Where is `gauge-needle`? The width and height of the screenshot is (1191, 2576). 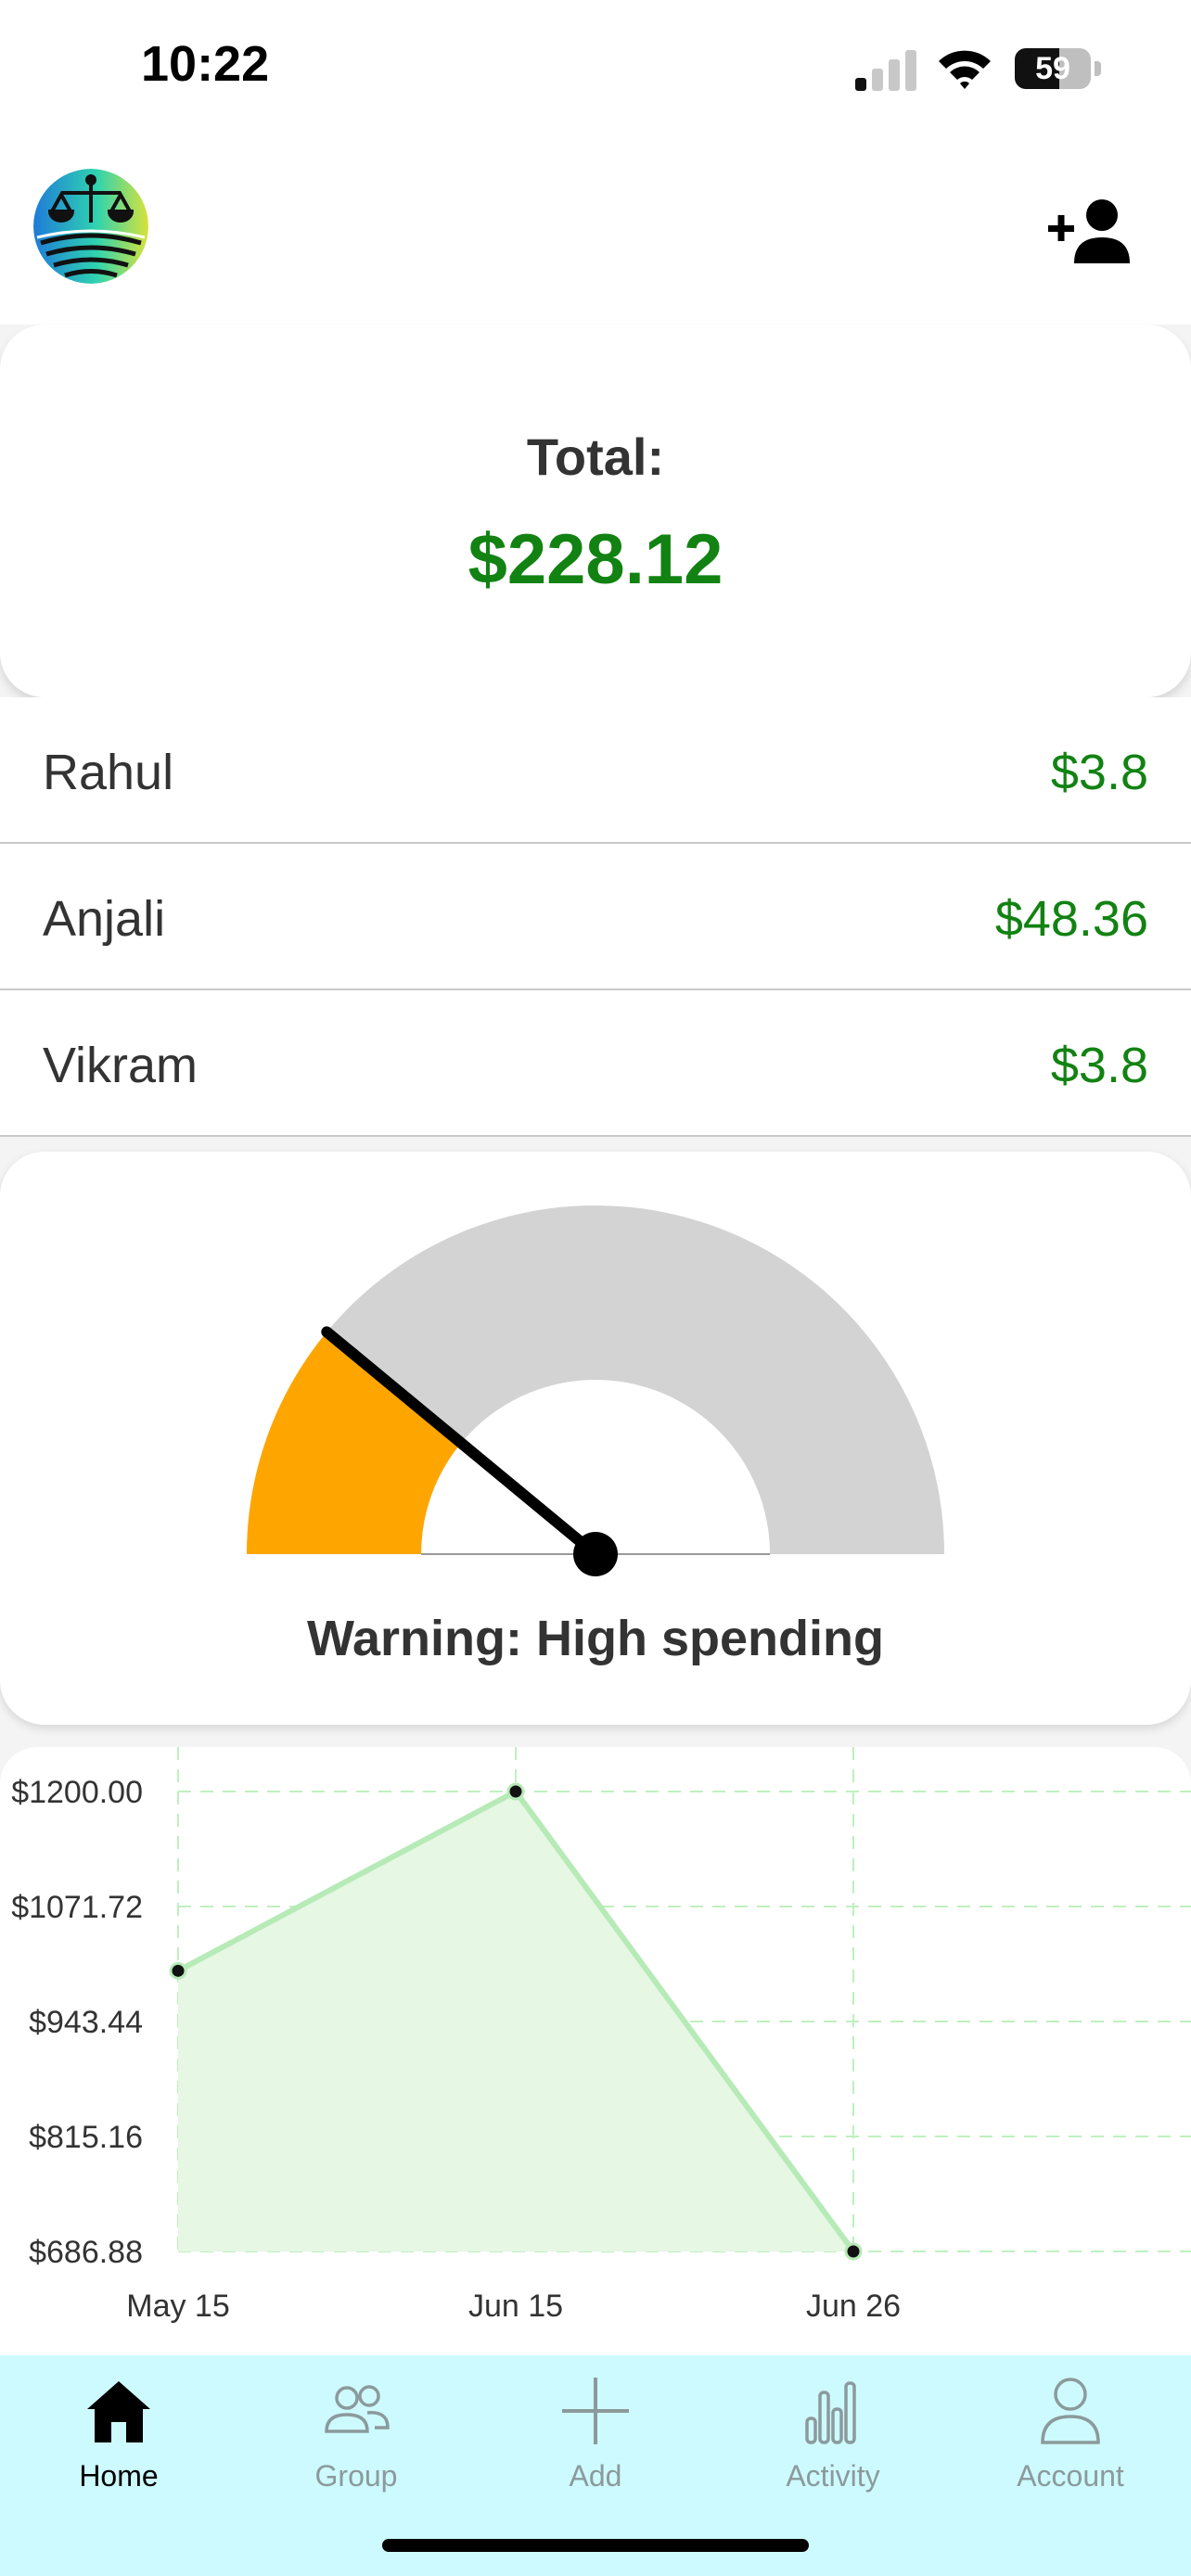
gauge-needle is located at coordinates (461, 1443).